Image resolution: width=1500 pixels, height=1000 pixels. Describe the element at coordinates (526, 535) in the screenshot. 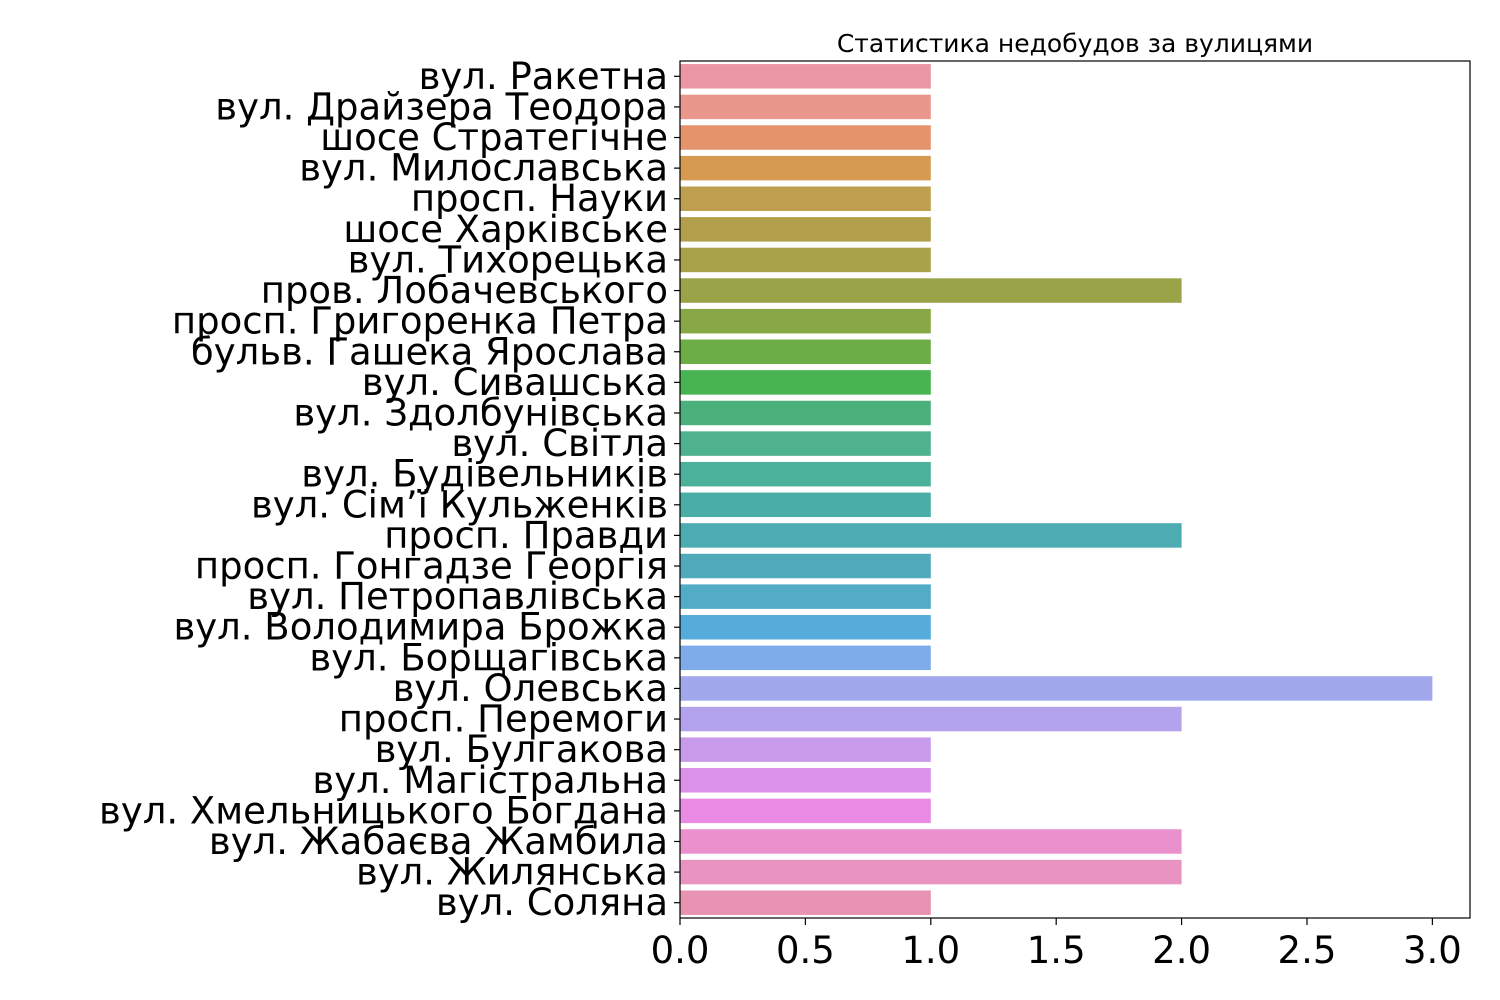

I see `y-tick-label: просп. Правди` at that location.